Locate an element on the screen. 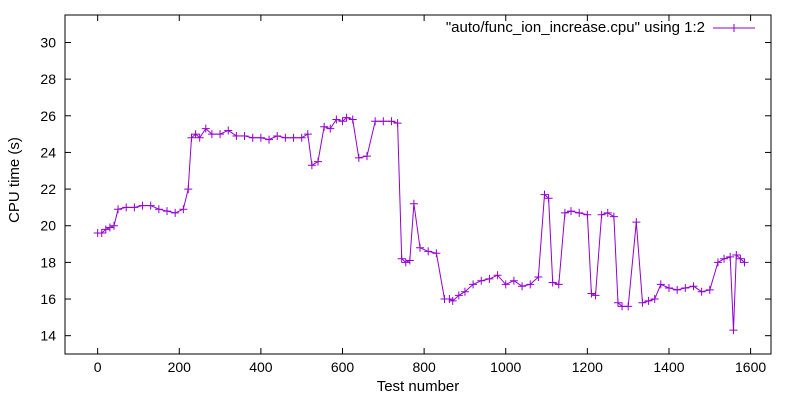 Image resolution: width=800 pixels, height=400 pixels. legend: "auto/func_ion_increase.cpu" using 1:2 is located at coordinates (600, 27).